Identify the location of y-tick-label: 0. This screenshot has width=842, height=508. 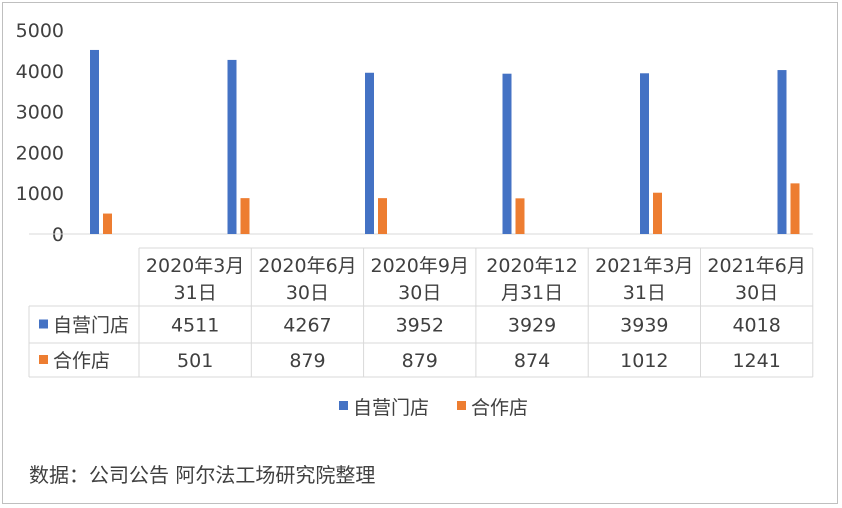
(58, 235).